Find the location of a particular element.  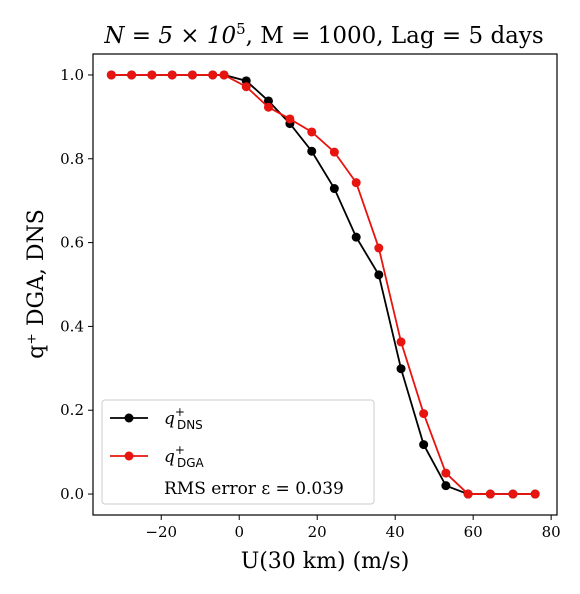

y-axis-ticks: 0.0 0.2 0.4 0.6 0.8 1.0 is located at coordinates (76, 284).